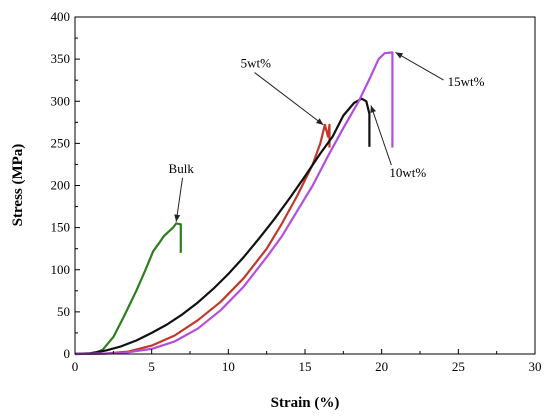 Image resolution: width=550 pixels, height=418 pixels. Describe the element at coordinates (61, 269) in the screenshot. I see `y-tick-label: 100` at that location.